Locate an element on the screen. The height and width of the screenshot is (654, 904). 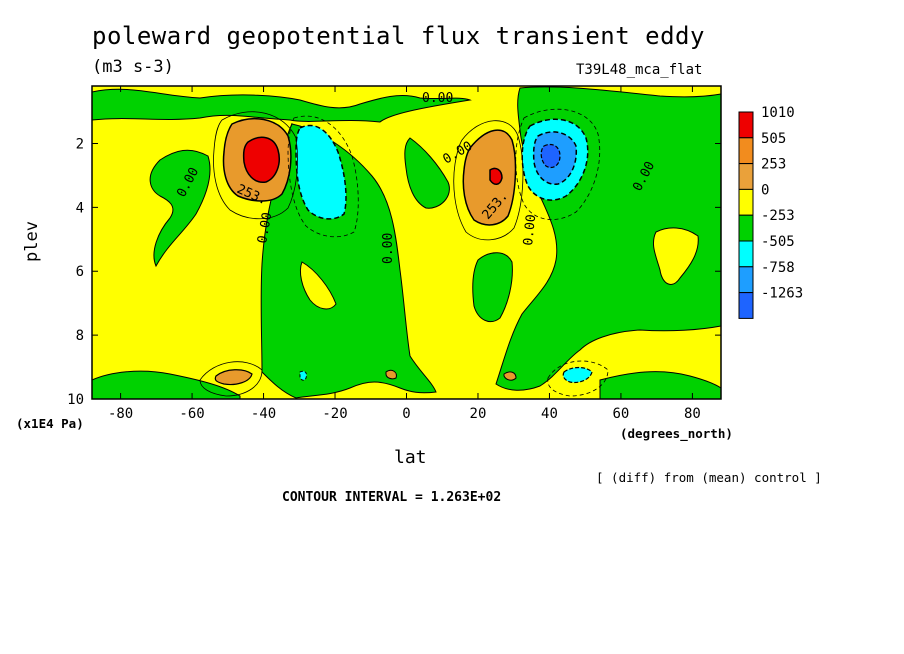
units-label: (m3 s-3) is located at coordinates (133, 67).